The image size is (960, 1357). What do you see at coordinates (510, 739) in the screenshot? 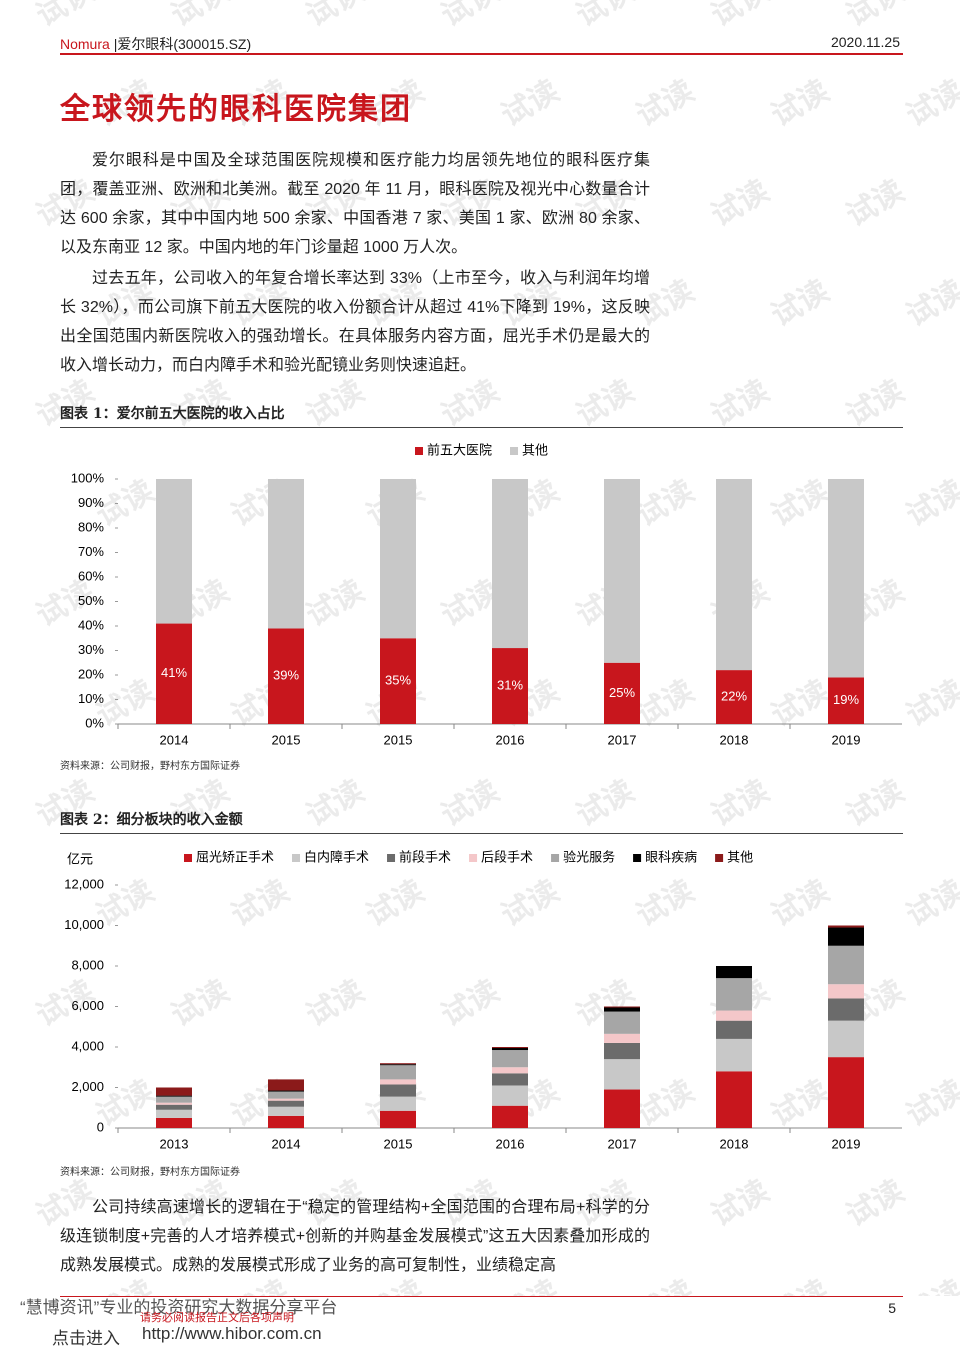
I see `x-tick-label: 2016` at bounding box center [510, 739].